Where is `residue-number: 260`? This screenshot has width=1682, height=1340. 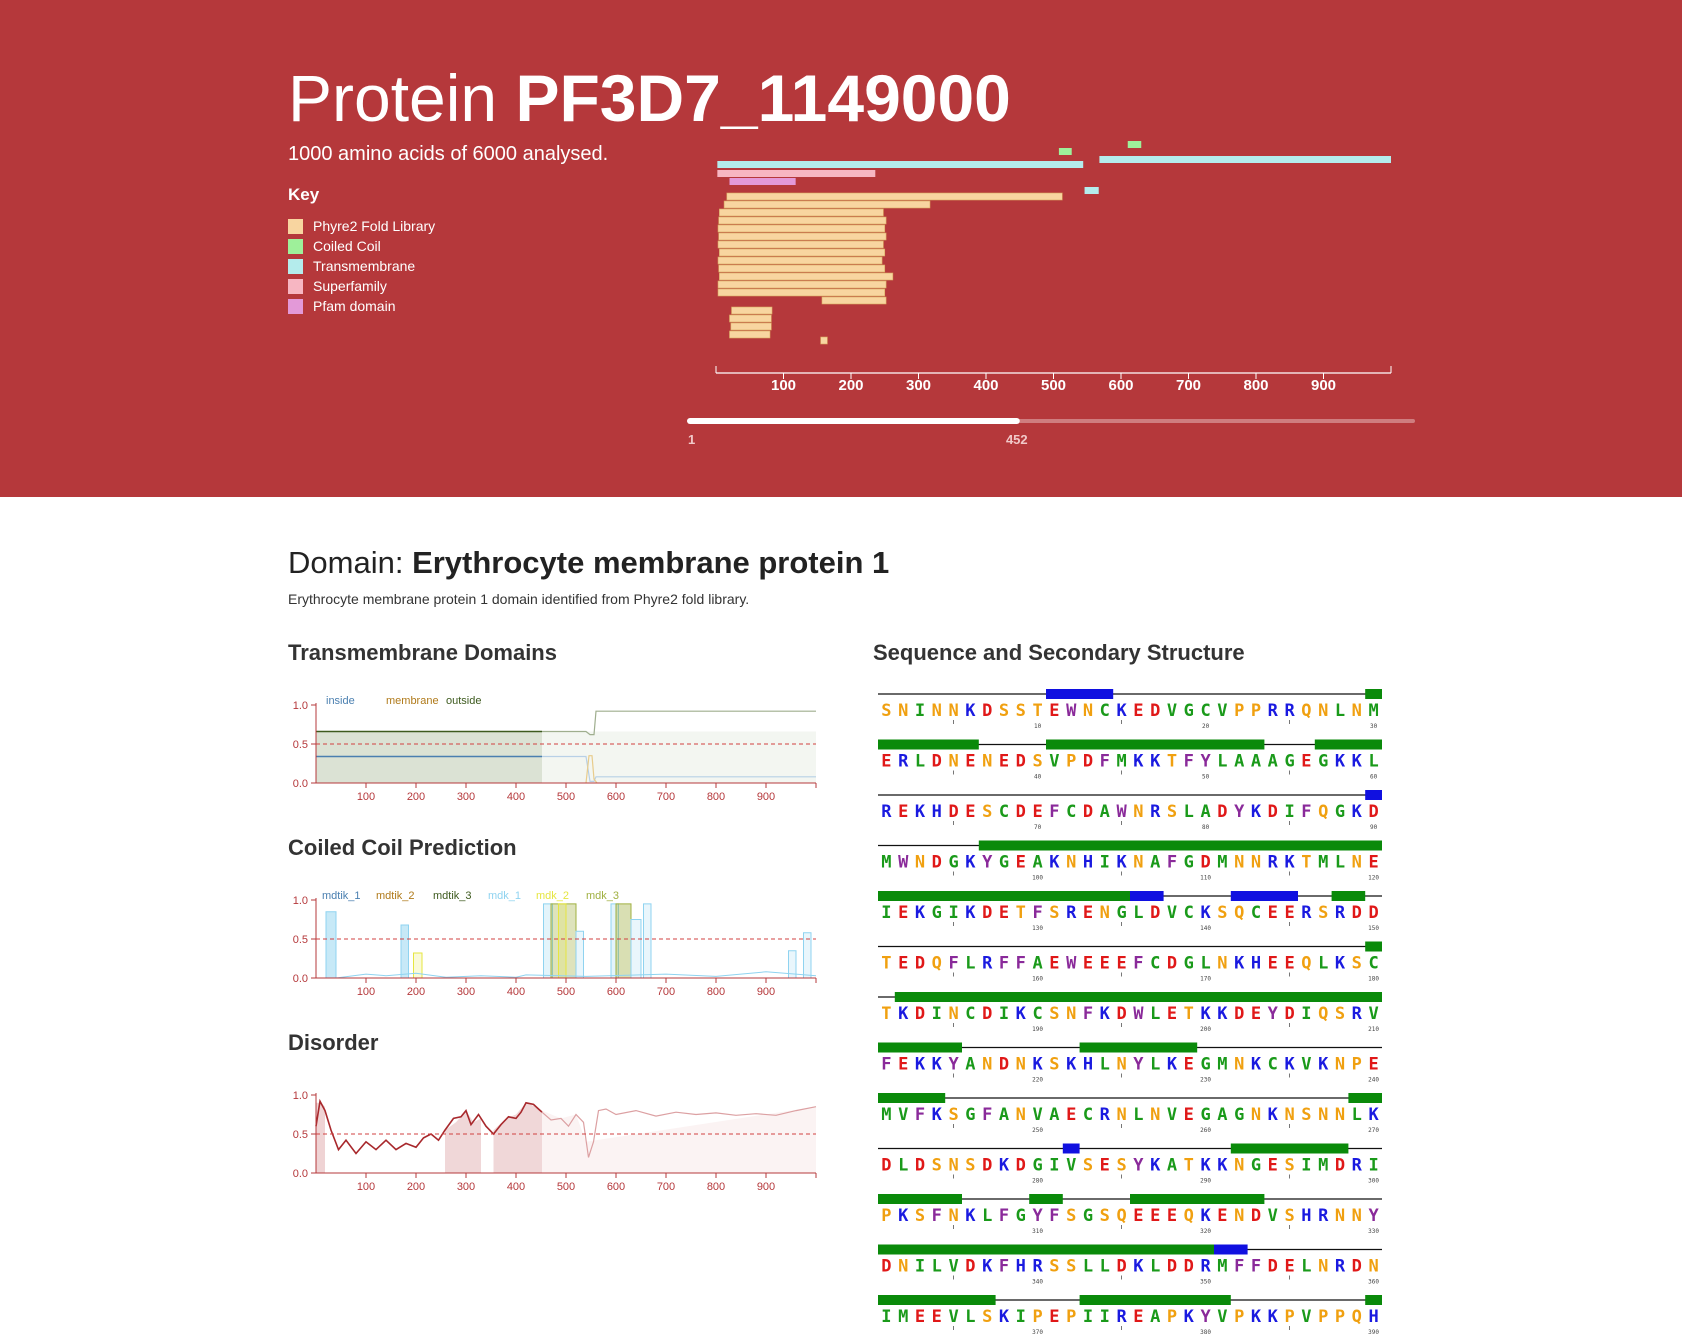 residue-number: 260 is located at coordinates (1205, 1130).